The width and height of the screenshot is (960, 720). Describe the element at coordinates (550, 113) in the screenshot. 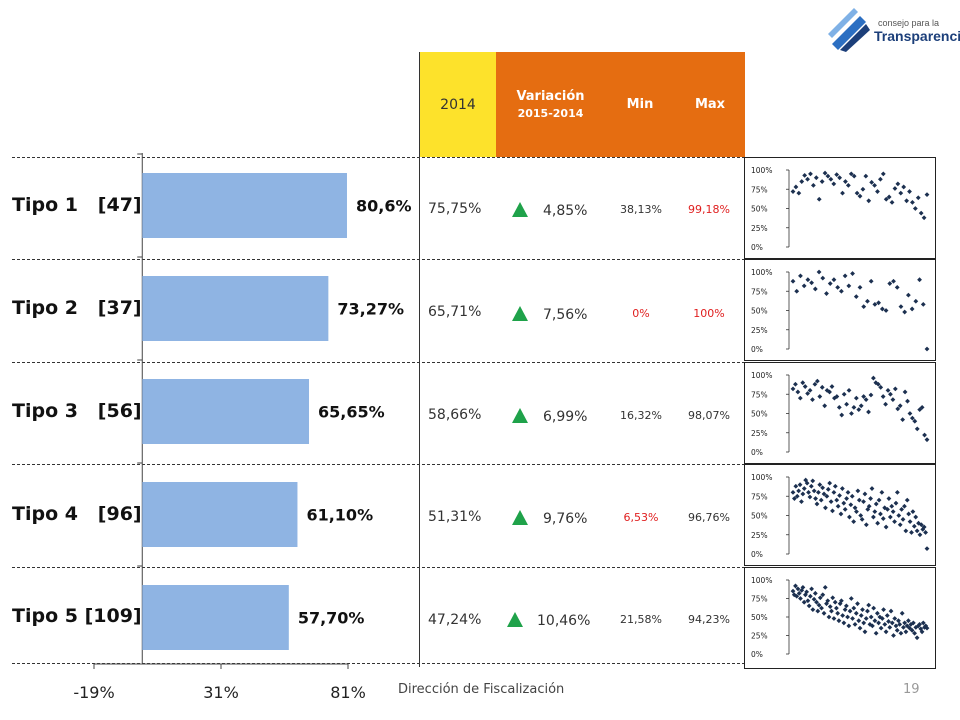

I see `header-variation-sub: 2015-2014` at that location.